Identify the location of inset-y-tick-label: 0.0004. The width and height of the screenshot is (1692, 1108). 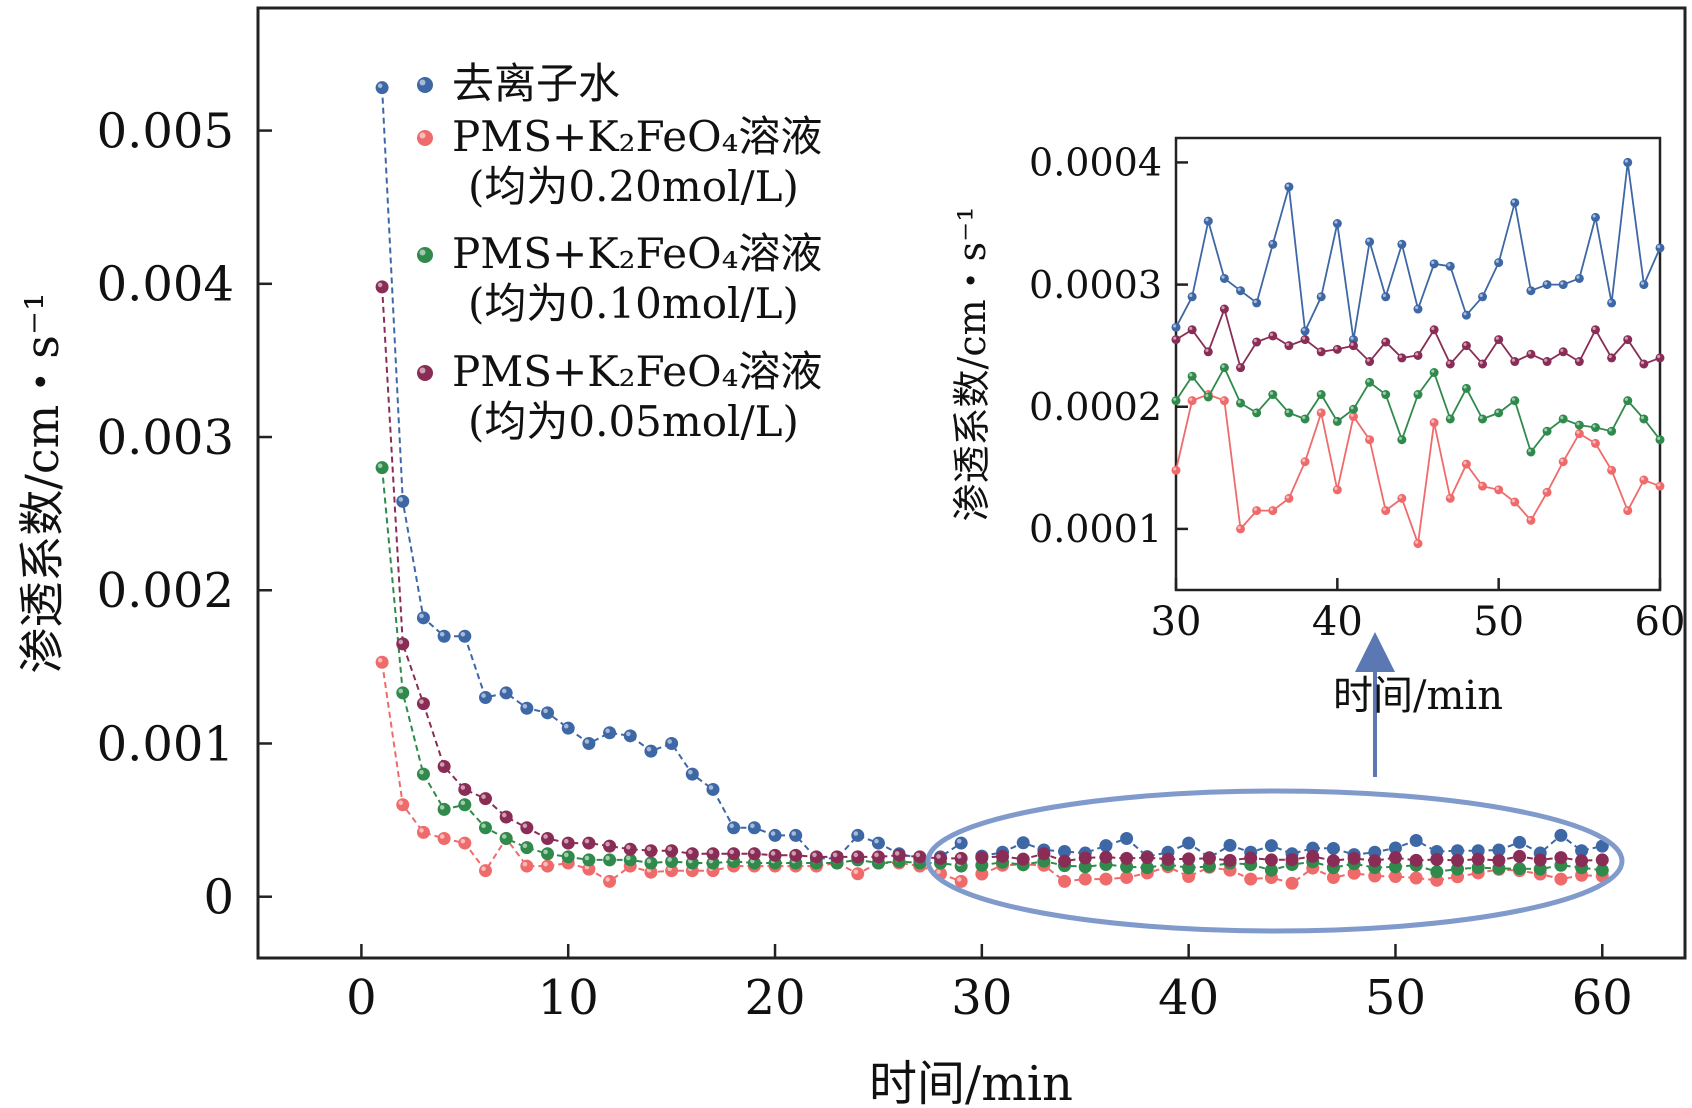
(1095, 163).